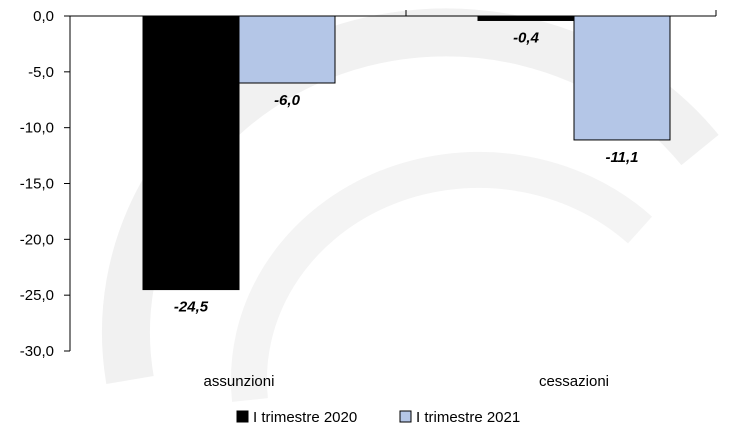 This screenshot has height=439, width=734. I want to click on y-tick-label: 0,0, so click(43, 16).